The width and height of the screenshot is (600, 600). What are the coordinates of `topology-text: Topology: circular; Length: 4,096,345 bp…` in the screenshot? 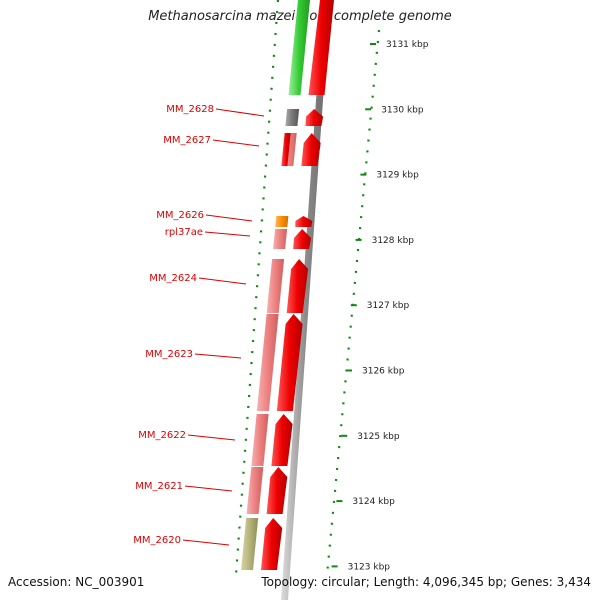 It's located at (426, 582).